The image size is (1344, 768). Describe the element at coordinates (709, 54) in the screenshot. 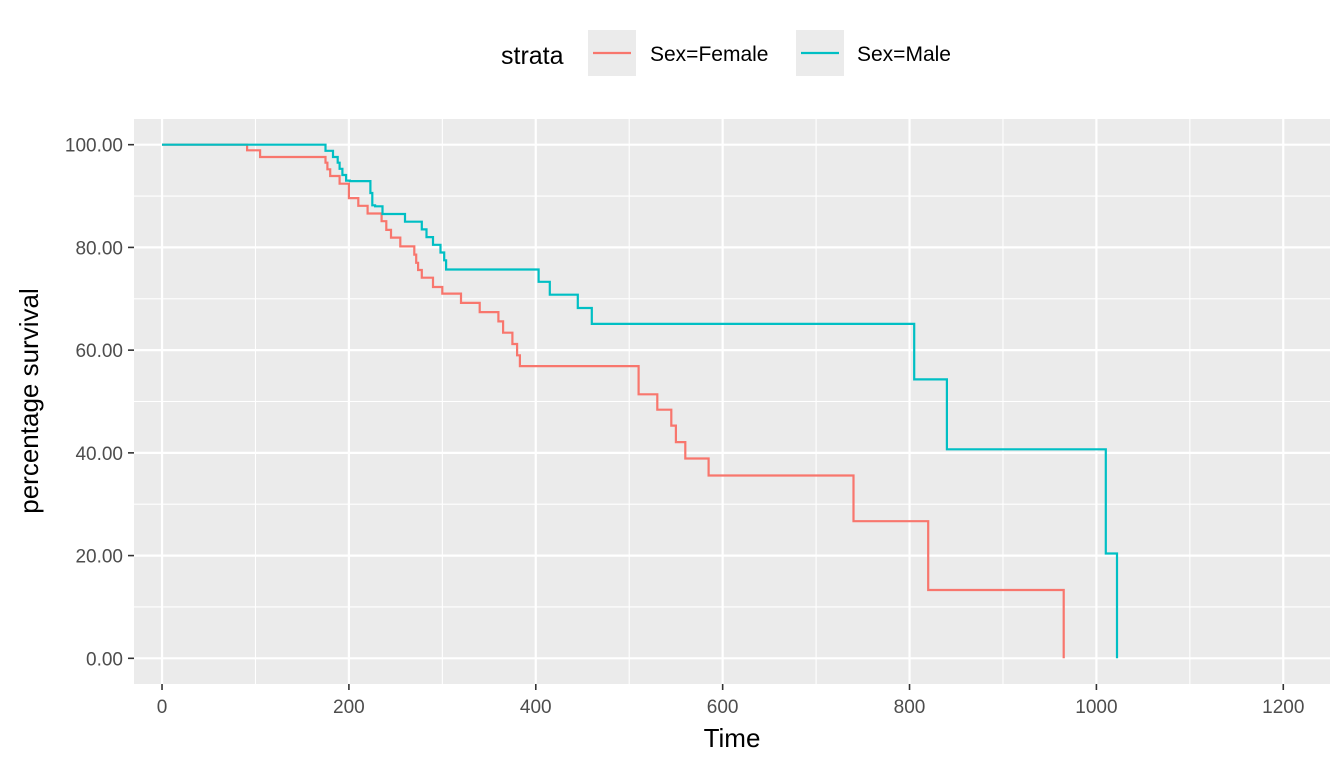

I see `legend-label-female: Sex=Female` at that location.